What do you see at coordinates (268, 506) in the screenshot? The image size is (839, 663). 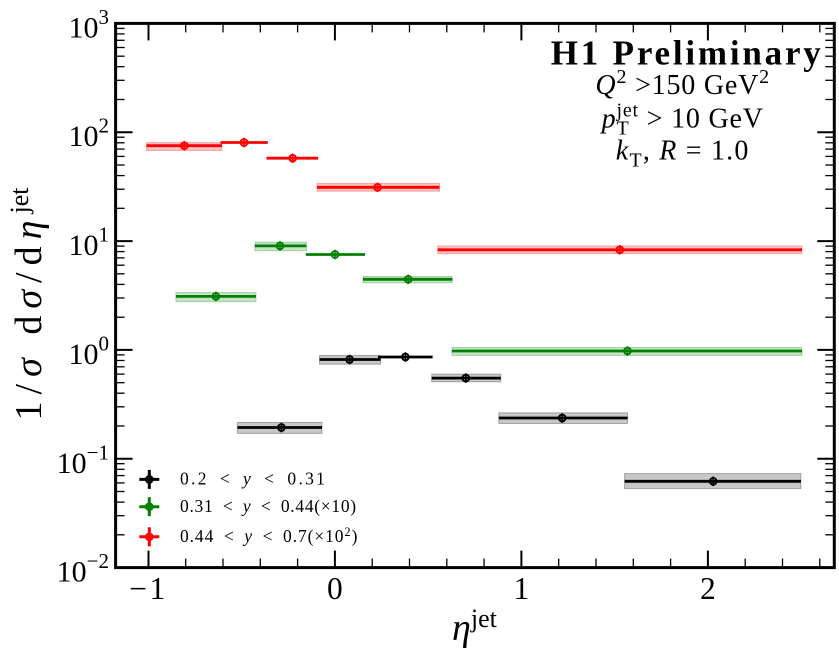 I see `svg-text: 0.31 < y < 0.44(×10)` at bounding box center [268, 506].